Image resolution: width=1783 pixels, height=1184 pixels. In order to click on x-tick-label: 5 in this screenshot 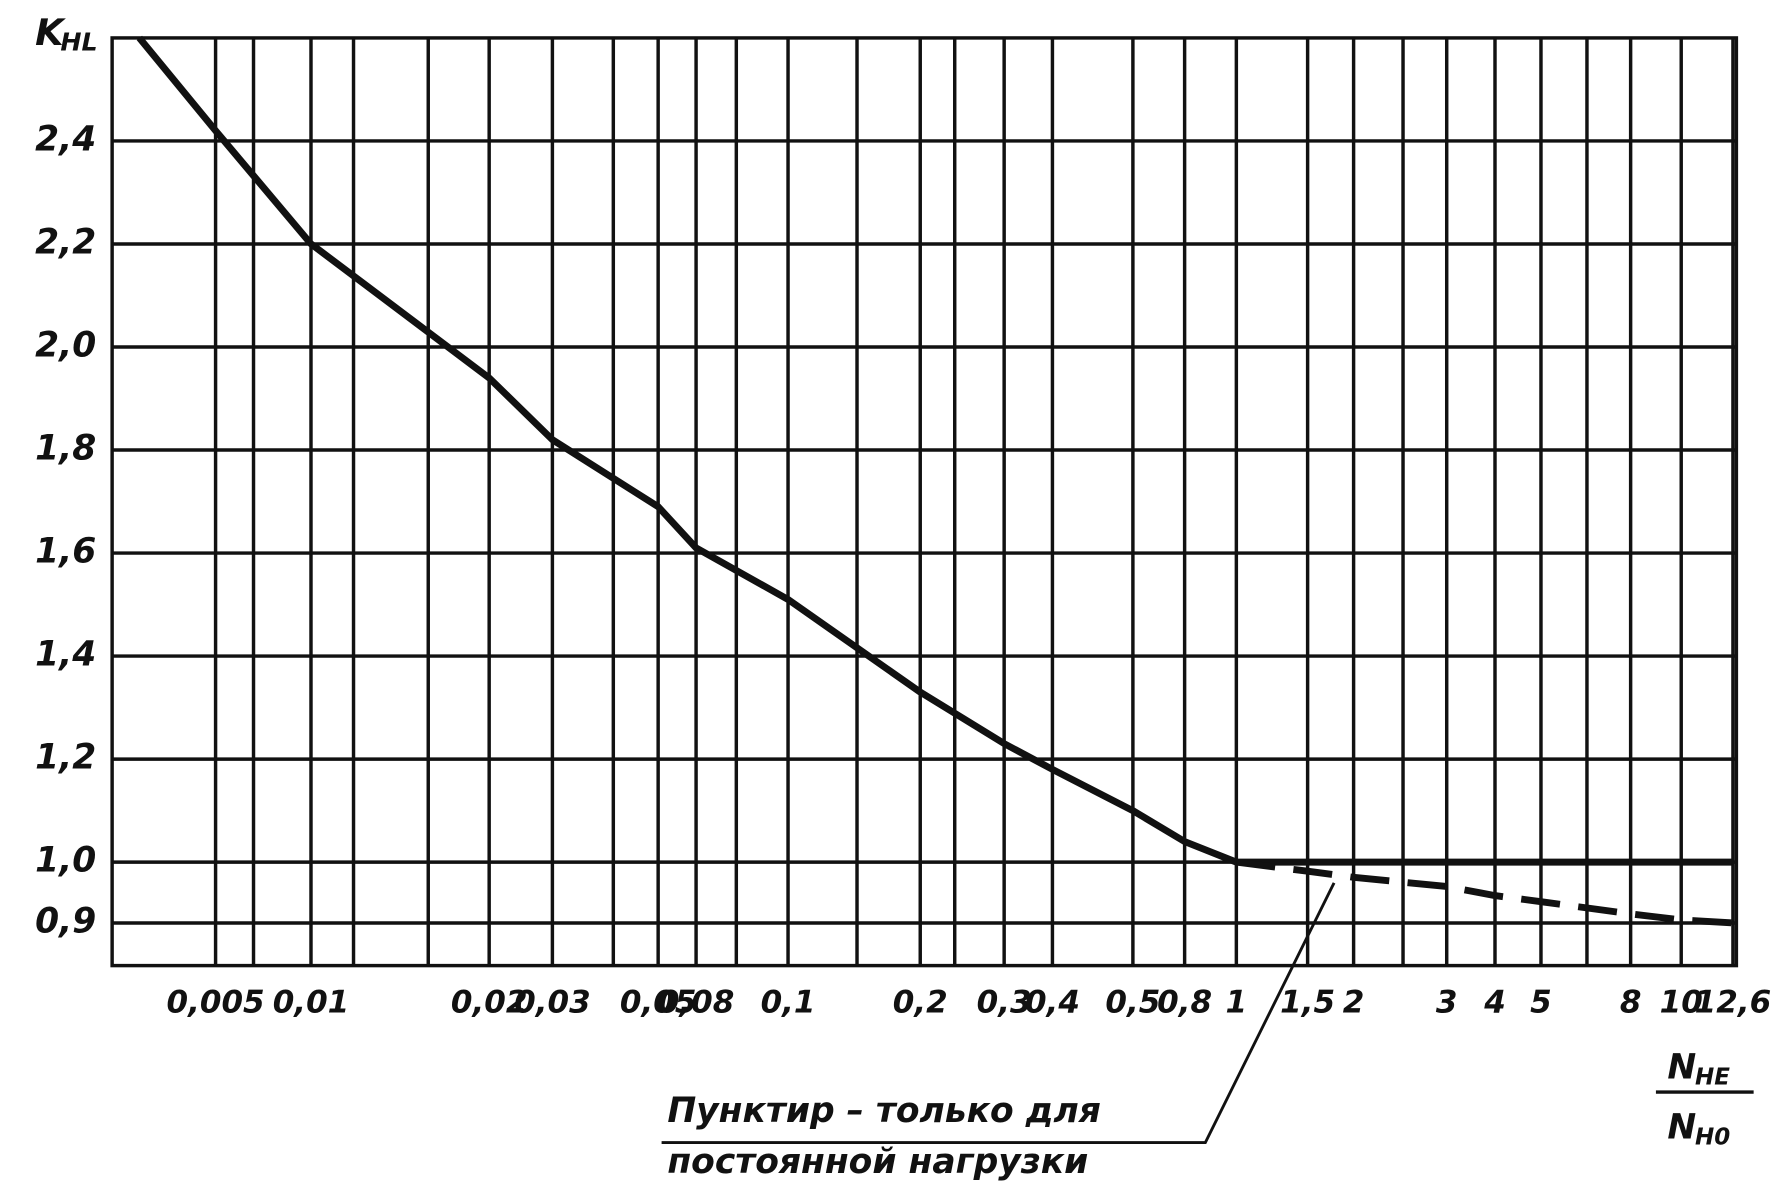, I will do `click(1541, 1003)`.